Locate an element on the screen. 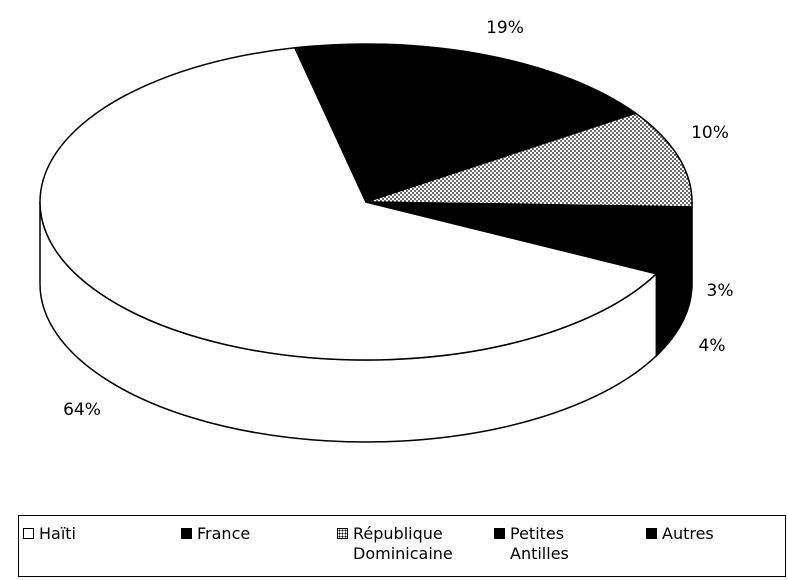 Image resolution: width=788 pixels, height=580 pixels. legend-item: Autres is located at coordinates (711, 534).